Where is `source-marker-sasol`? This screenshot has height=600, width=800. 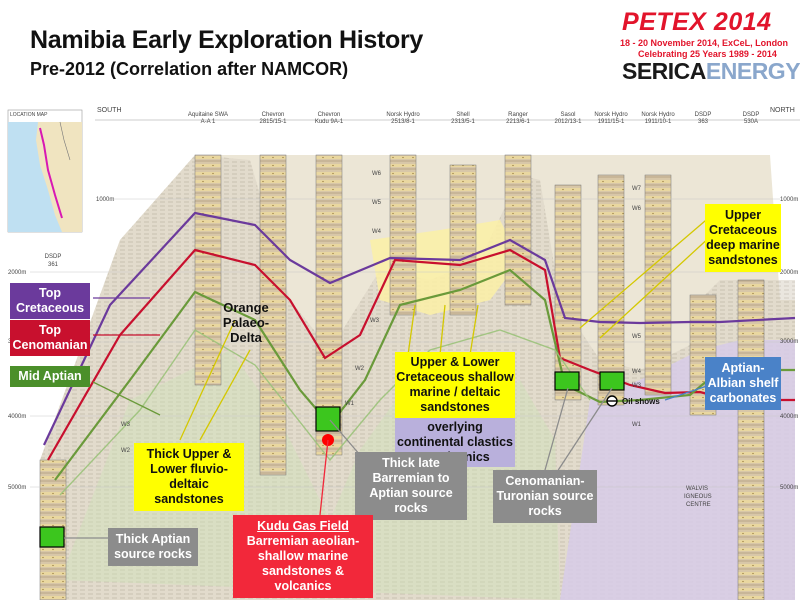 source-marker-sasol is located at coordinates (567, 381).